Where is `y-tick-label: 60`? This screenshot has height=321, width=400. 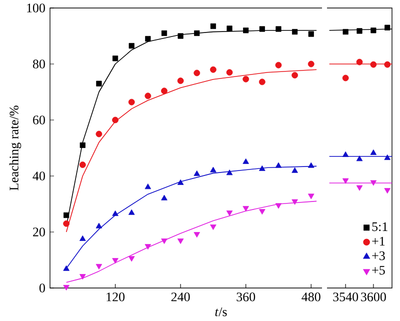
y-tick-label: 60 is located at coordinates (39, 120).